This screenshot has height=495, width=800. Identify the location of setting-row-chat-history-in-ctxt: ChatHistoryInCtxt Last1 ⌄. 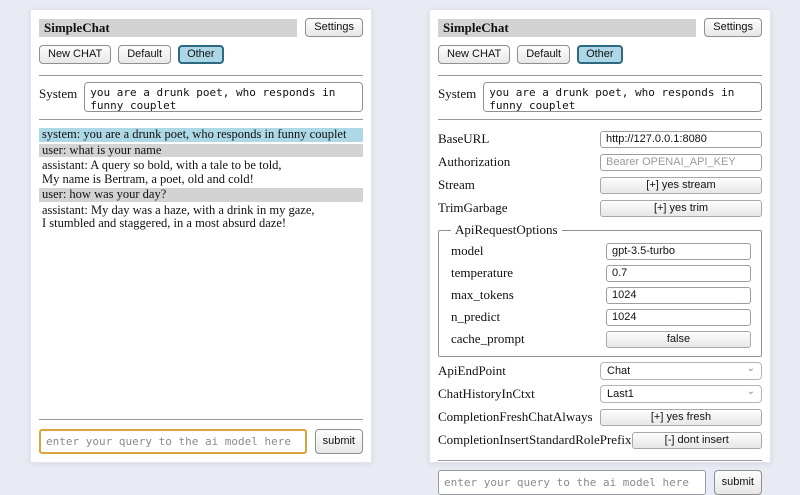
(600, 394).